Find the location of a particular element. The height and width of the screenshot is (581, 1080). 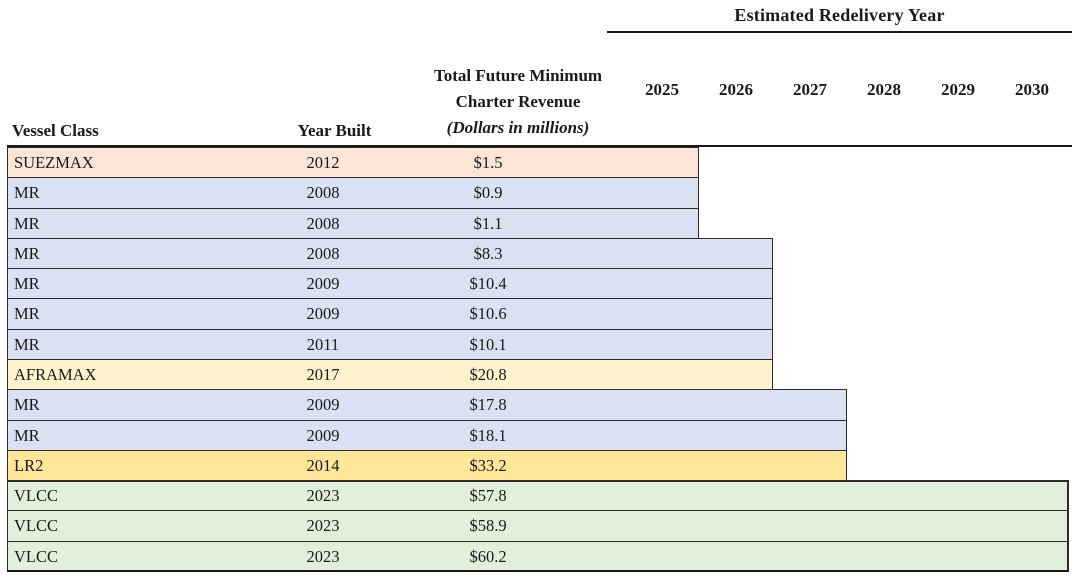

table-row: MR 2009 $10.4 is located at coordinates (539, 283).